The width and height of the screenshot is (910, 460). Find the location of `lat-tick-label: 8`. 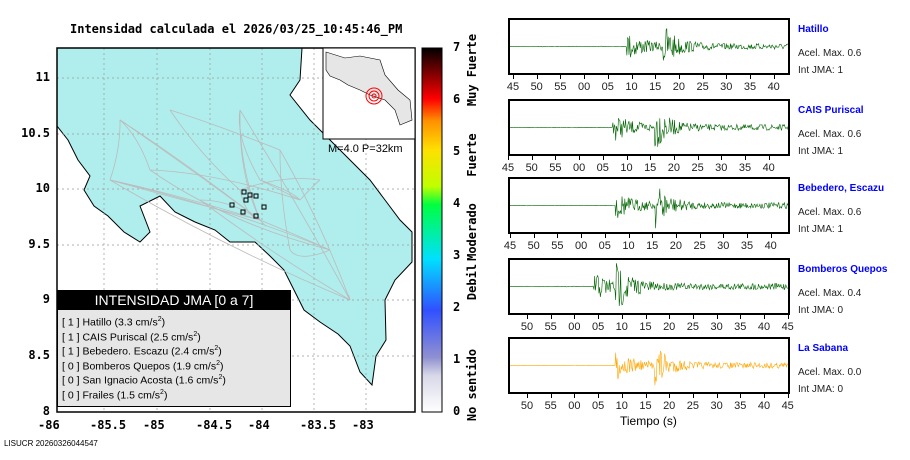

lat-tick-label: 8 is located at coordinates (46, 411).